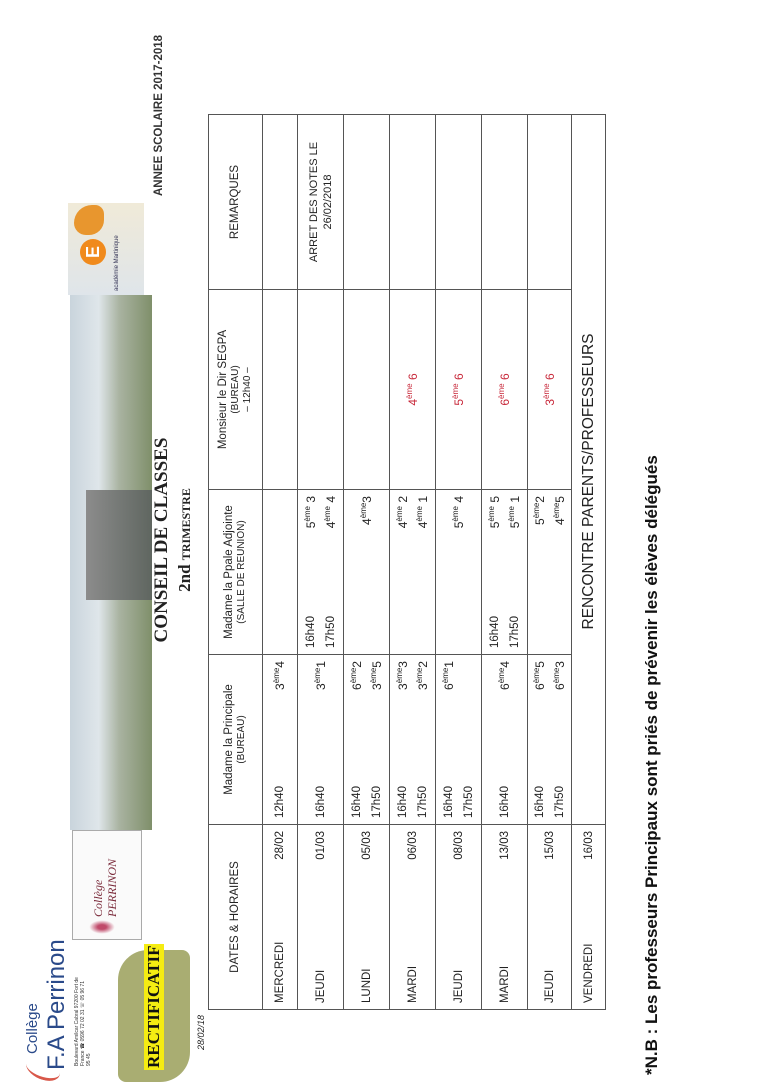  I want to click on time-slot: 16h40 5ème 5, so click(495, 572).